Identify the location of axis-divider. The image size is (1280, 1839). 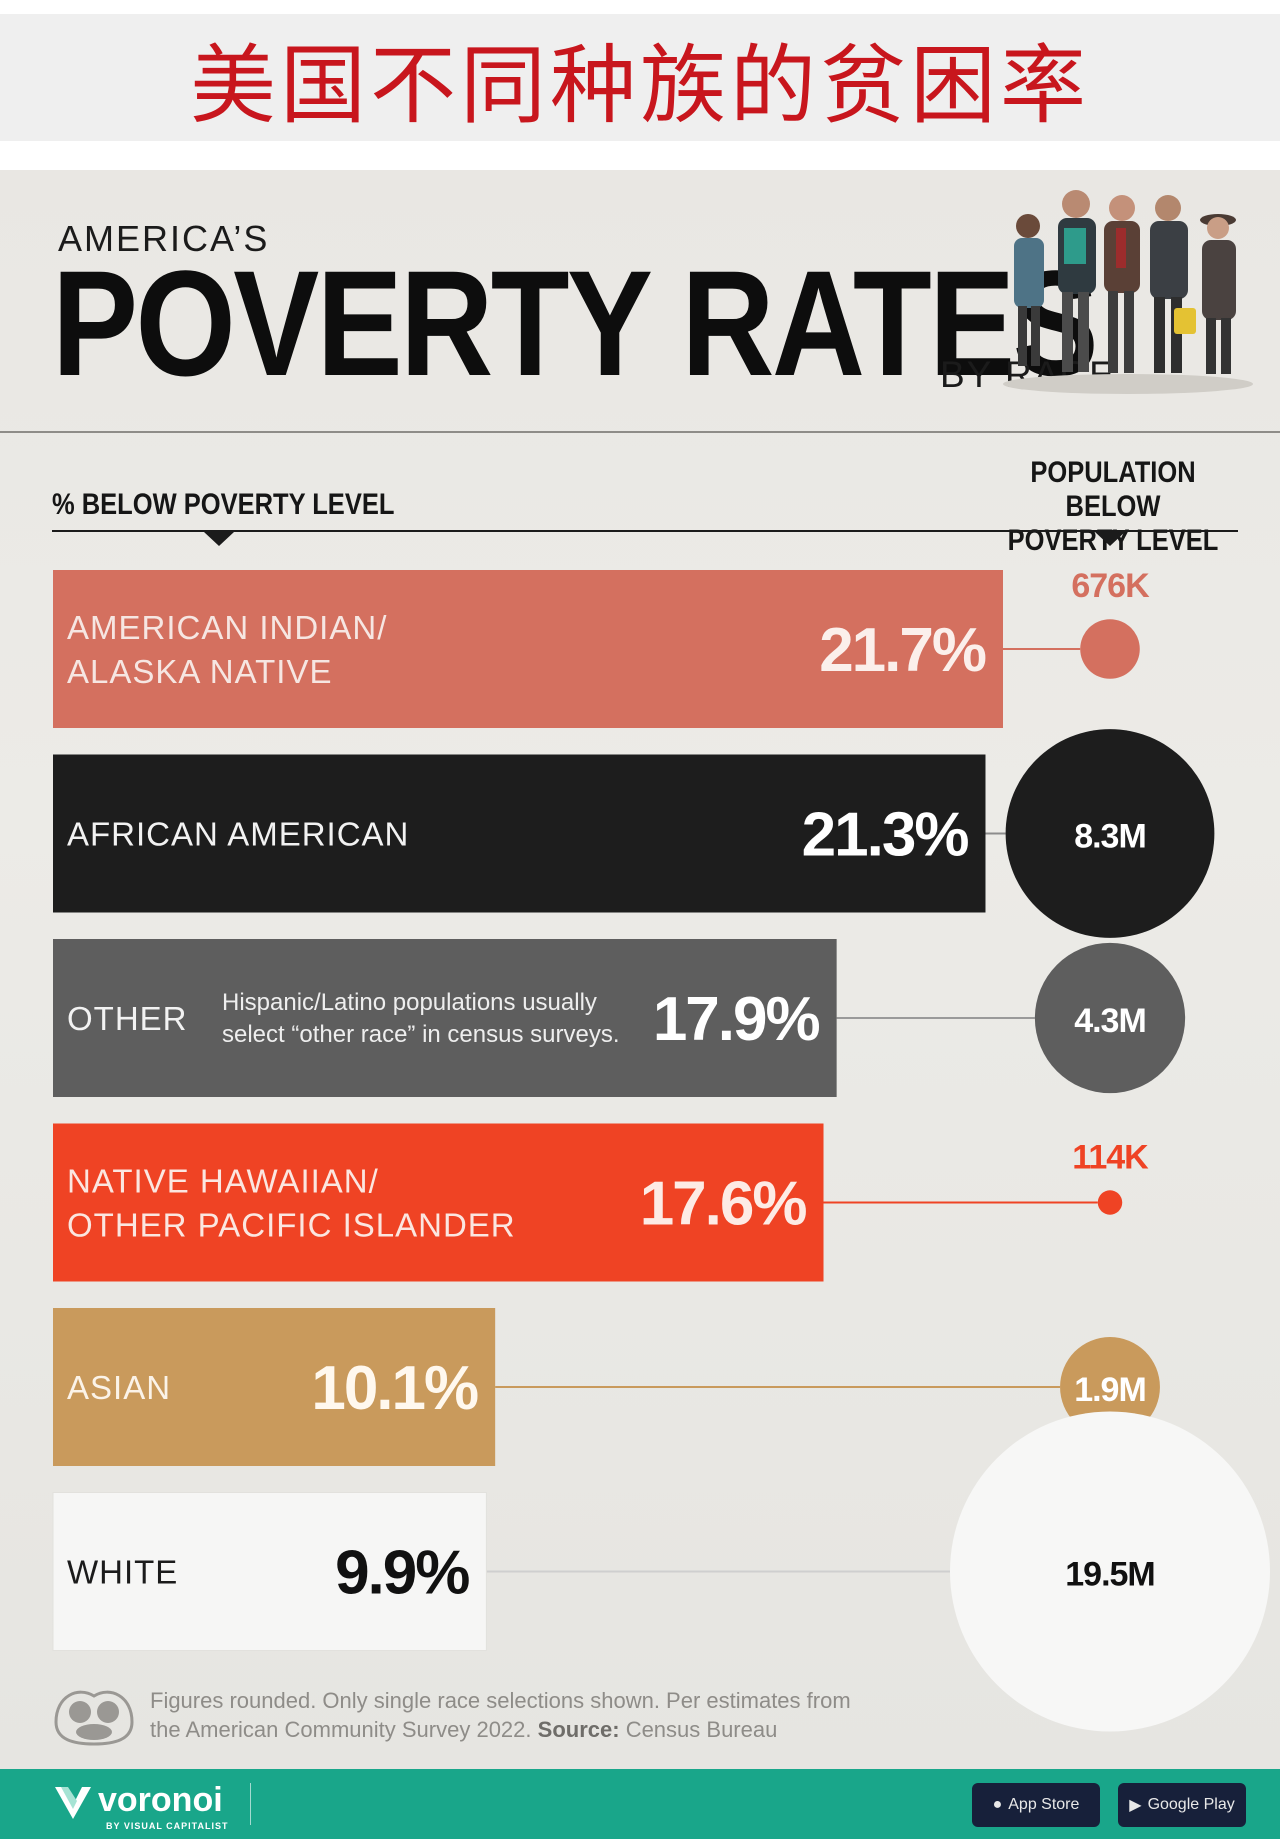
(645, 531).